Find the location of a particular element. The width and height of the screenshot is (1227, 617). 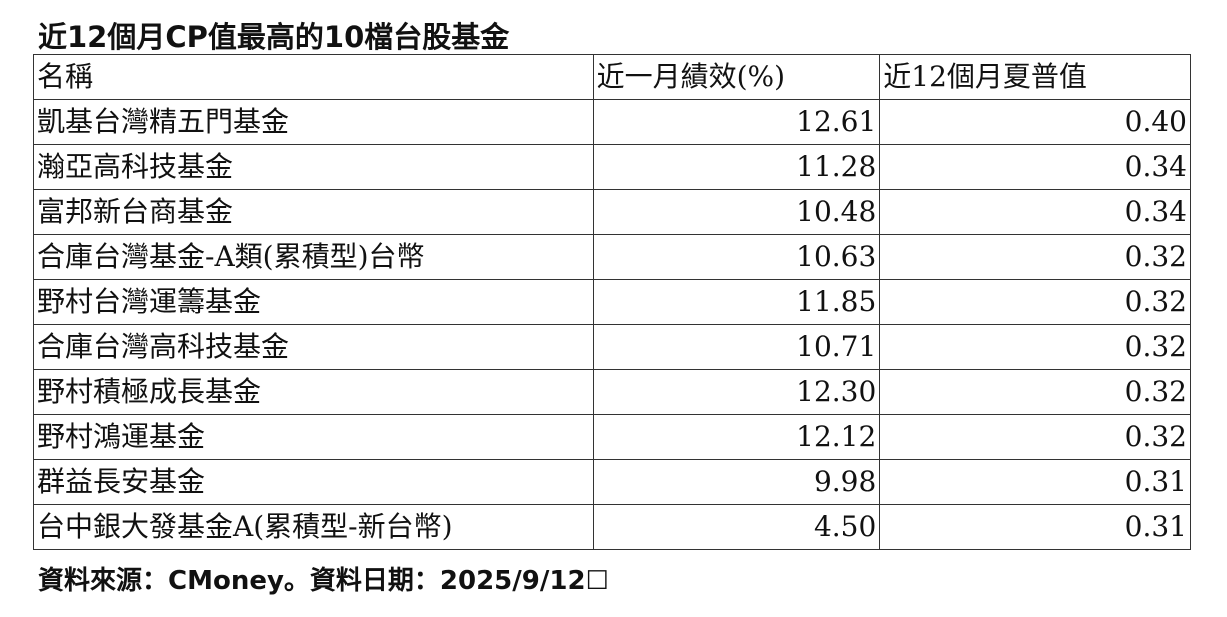

table-row: 凱基台灣精五門基金 12.61 0.40 is located at coordinates (612, 122).